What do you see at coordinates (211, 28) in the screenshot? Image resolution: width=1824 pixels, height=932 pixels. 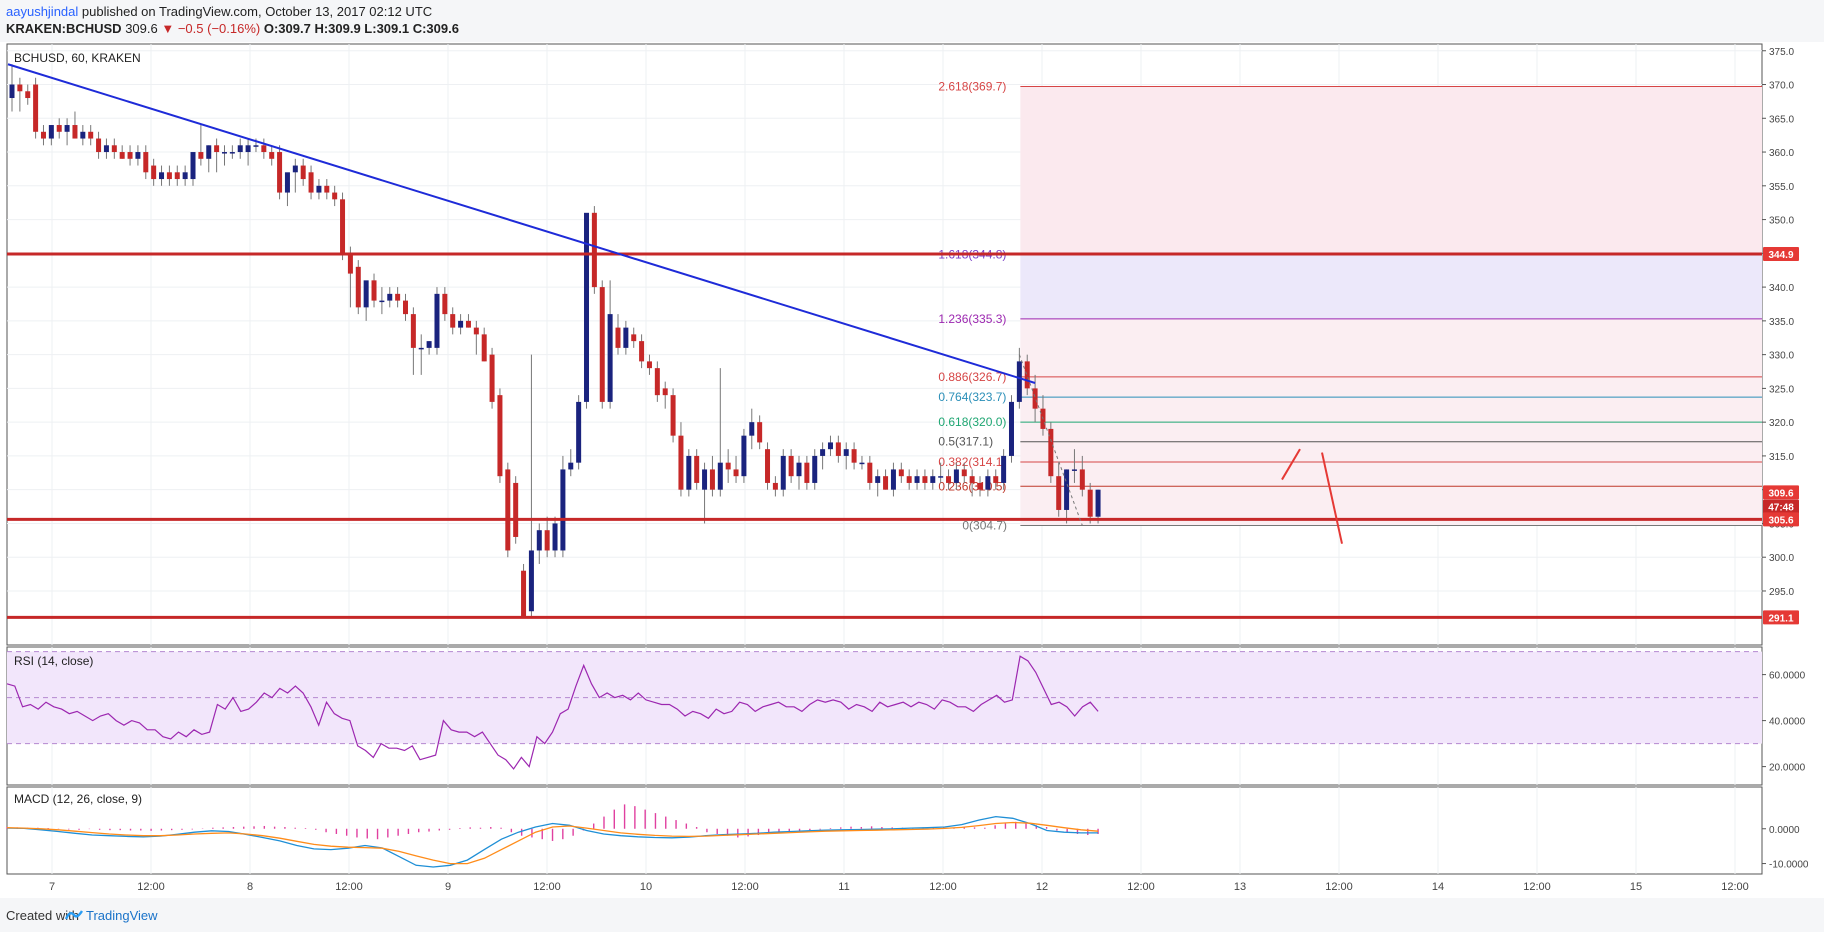 I see `price-change: ▼ −0.5 (−0.16%)` at bounding box center [211, 28].